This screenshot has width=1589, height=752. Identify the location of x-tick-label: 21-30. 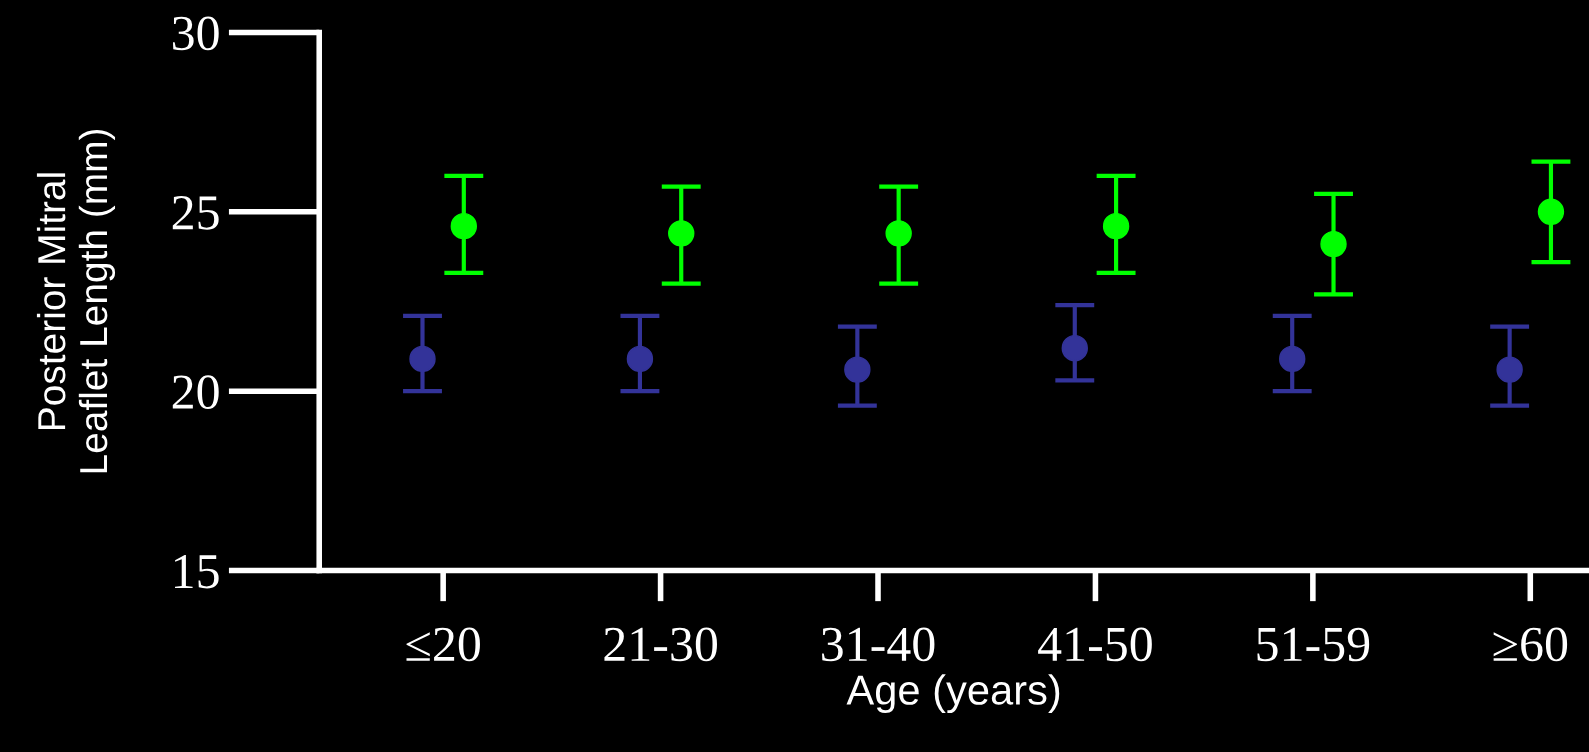
(660, 644).